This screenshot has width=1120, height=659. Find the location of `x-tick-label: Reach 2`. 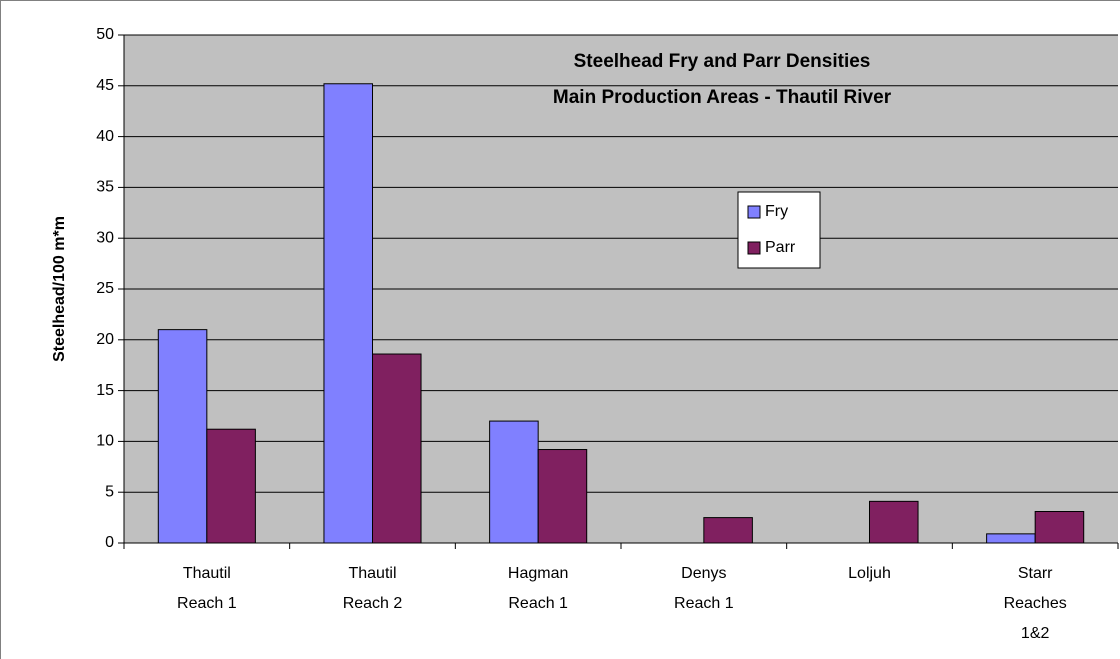

x-tick-label: Reach 2 is located at coordinates (373, 603).